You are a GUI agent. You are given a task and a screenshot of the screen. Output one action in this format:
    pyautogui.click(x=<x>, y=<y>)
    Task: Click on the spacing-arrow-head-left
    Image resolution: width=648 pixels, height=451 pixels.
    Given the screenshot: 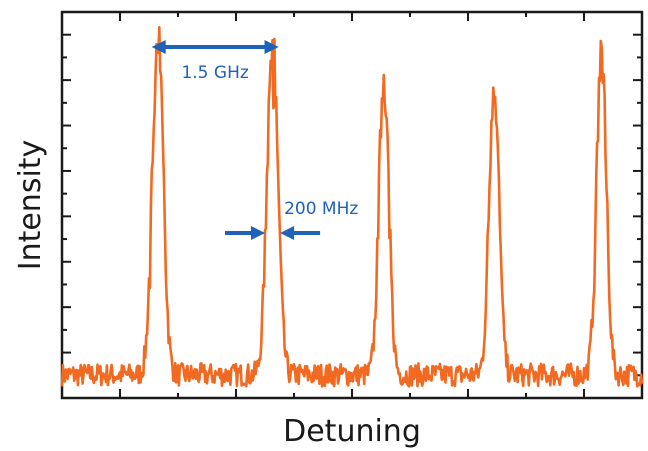 What is the action you would take?
    pyautogui.click(x=158, y=47)
    